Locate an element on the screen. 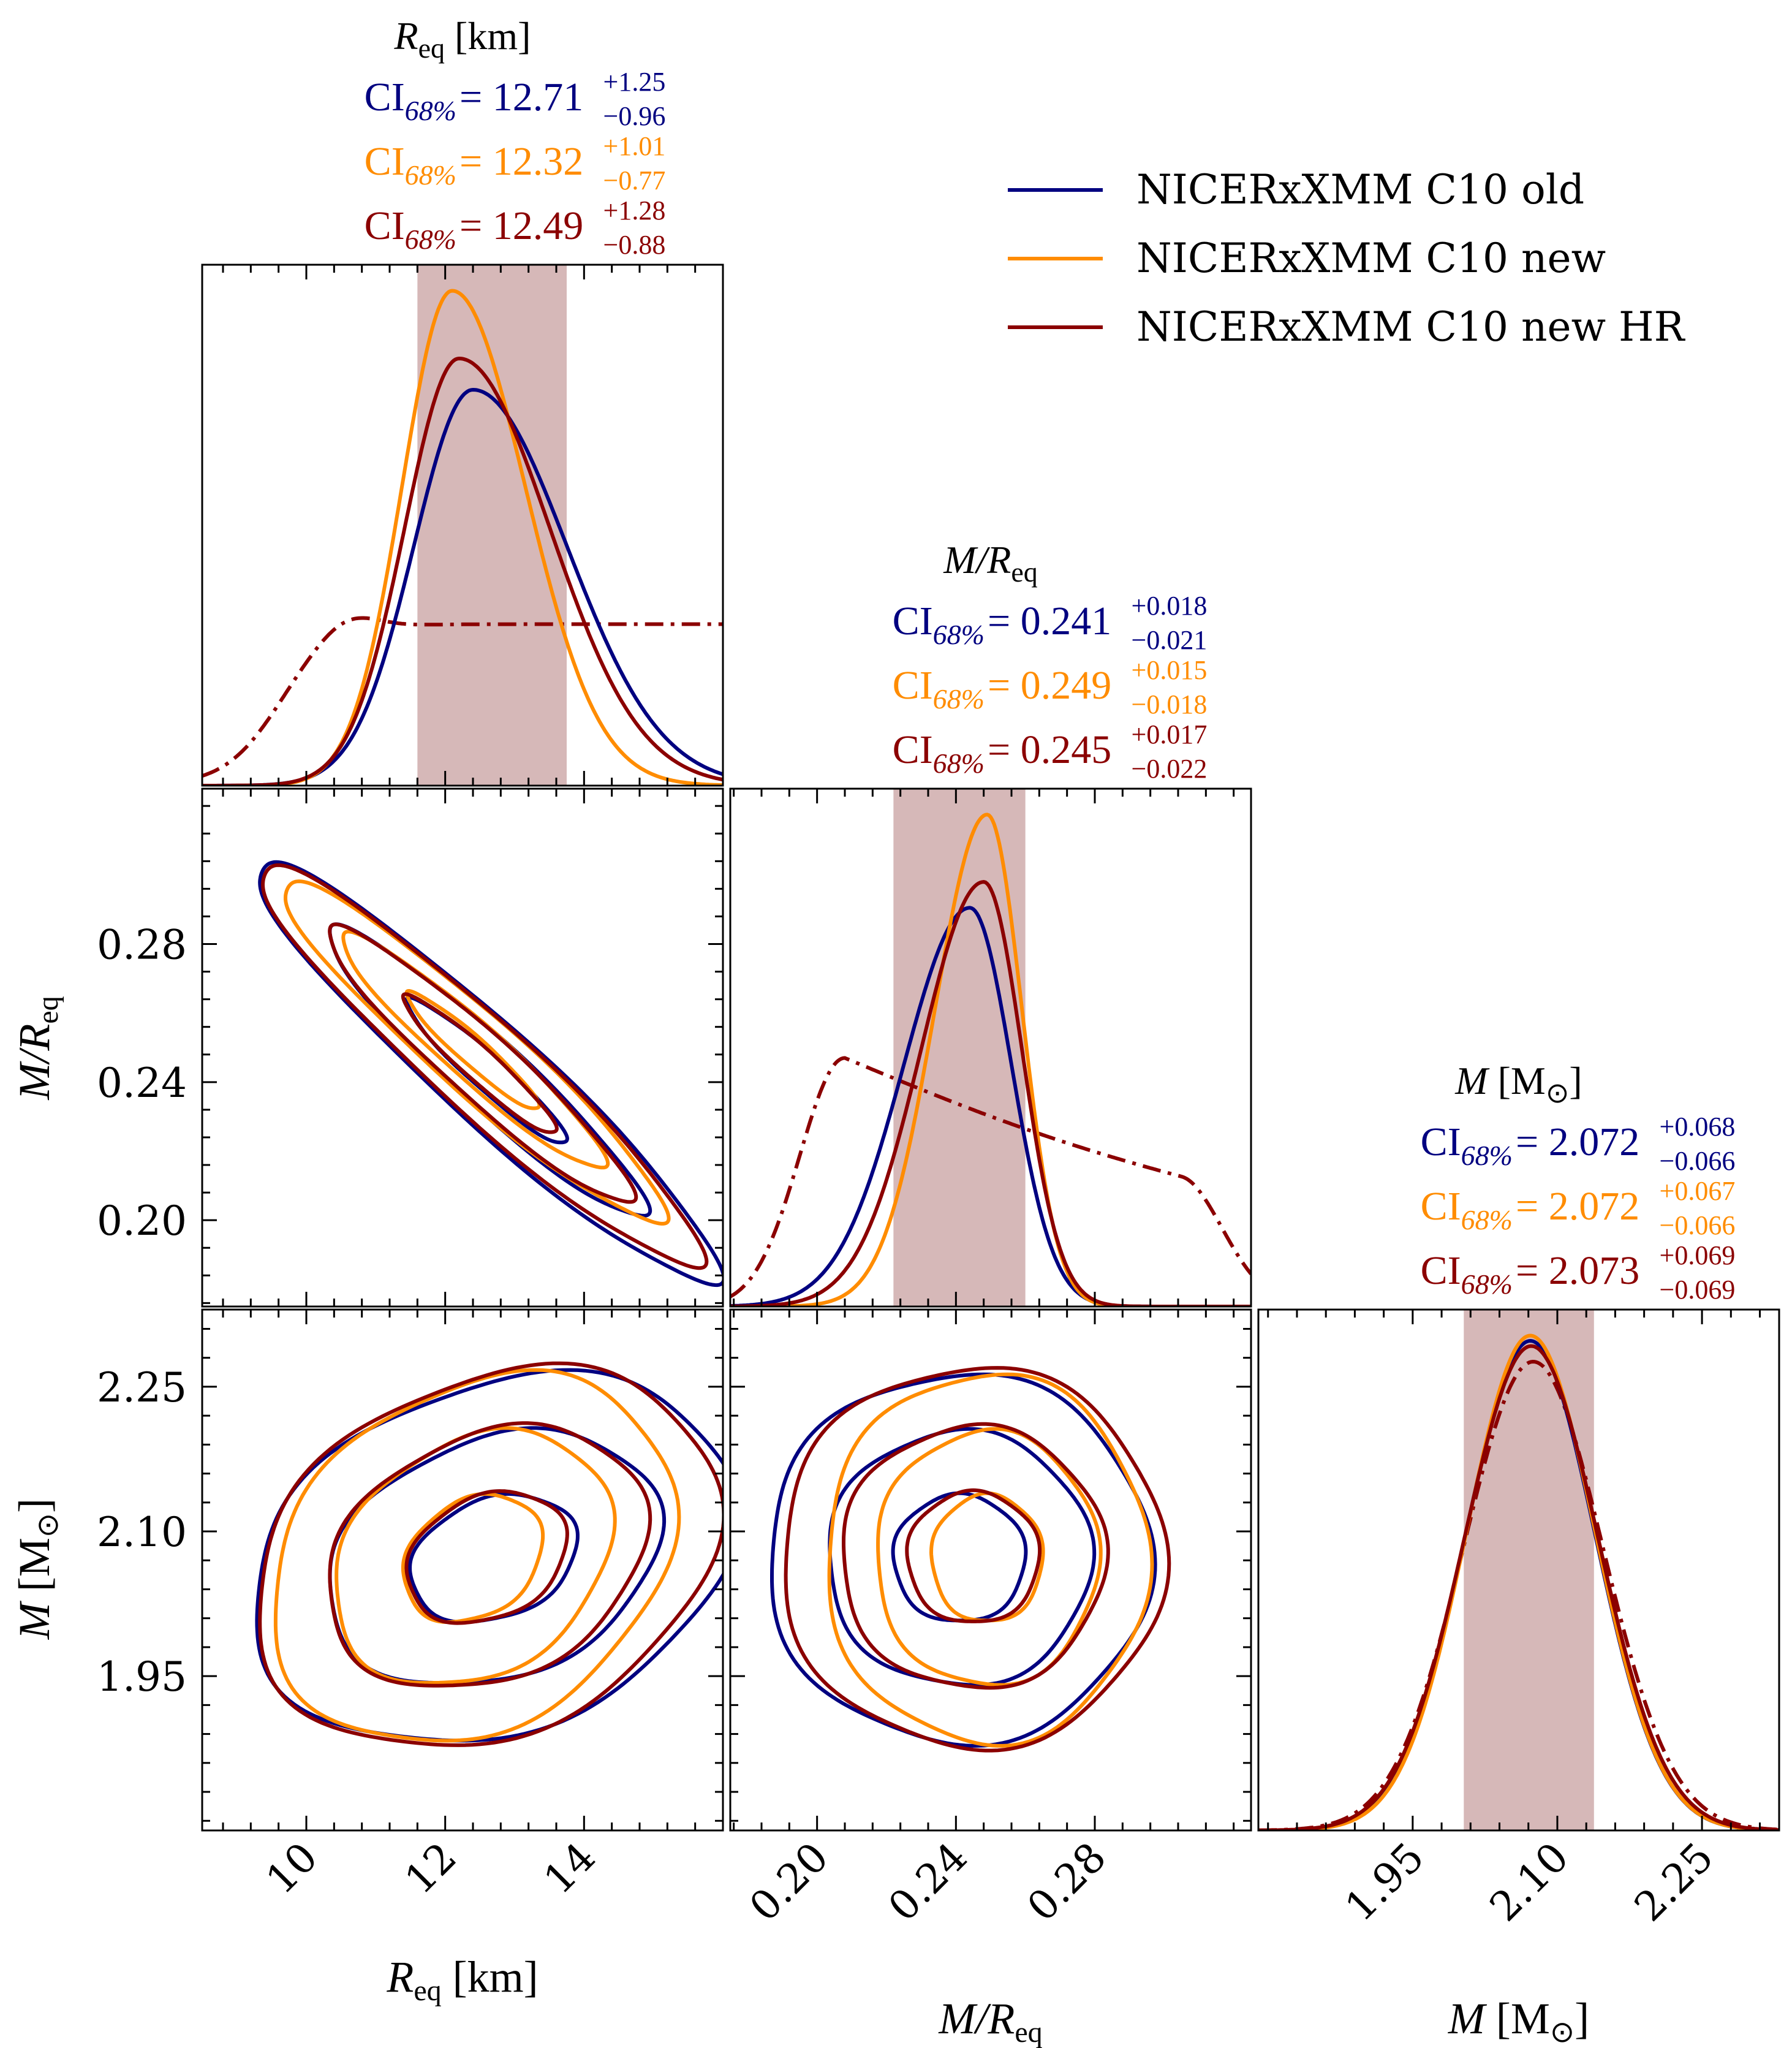  y-axis-mr-main: M/R is located at coordinates (34, 1062).